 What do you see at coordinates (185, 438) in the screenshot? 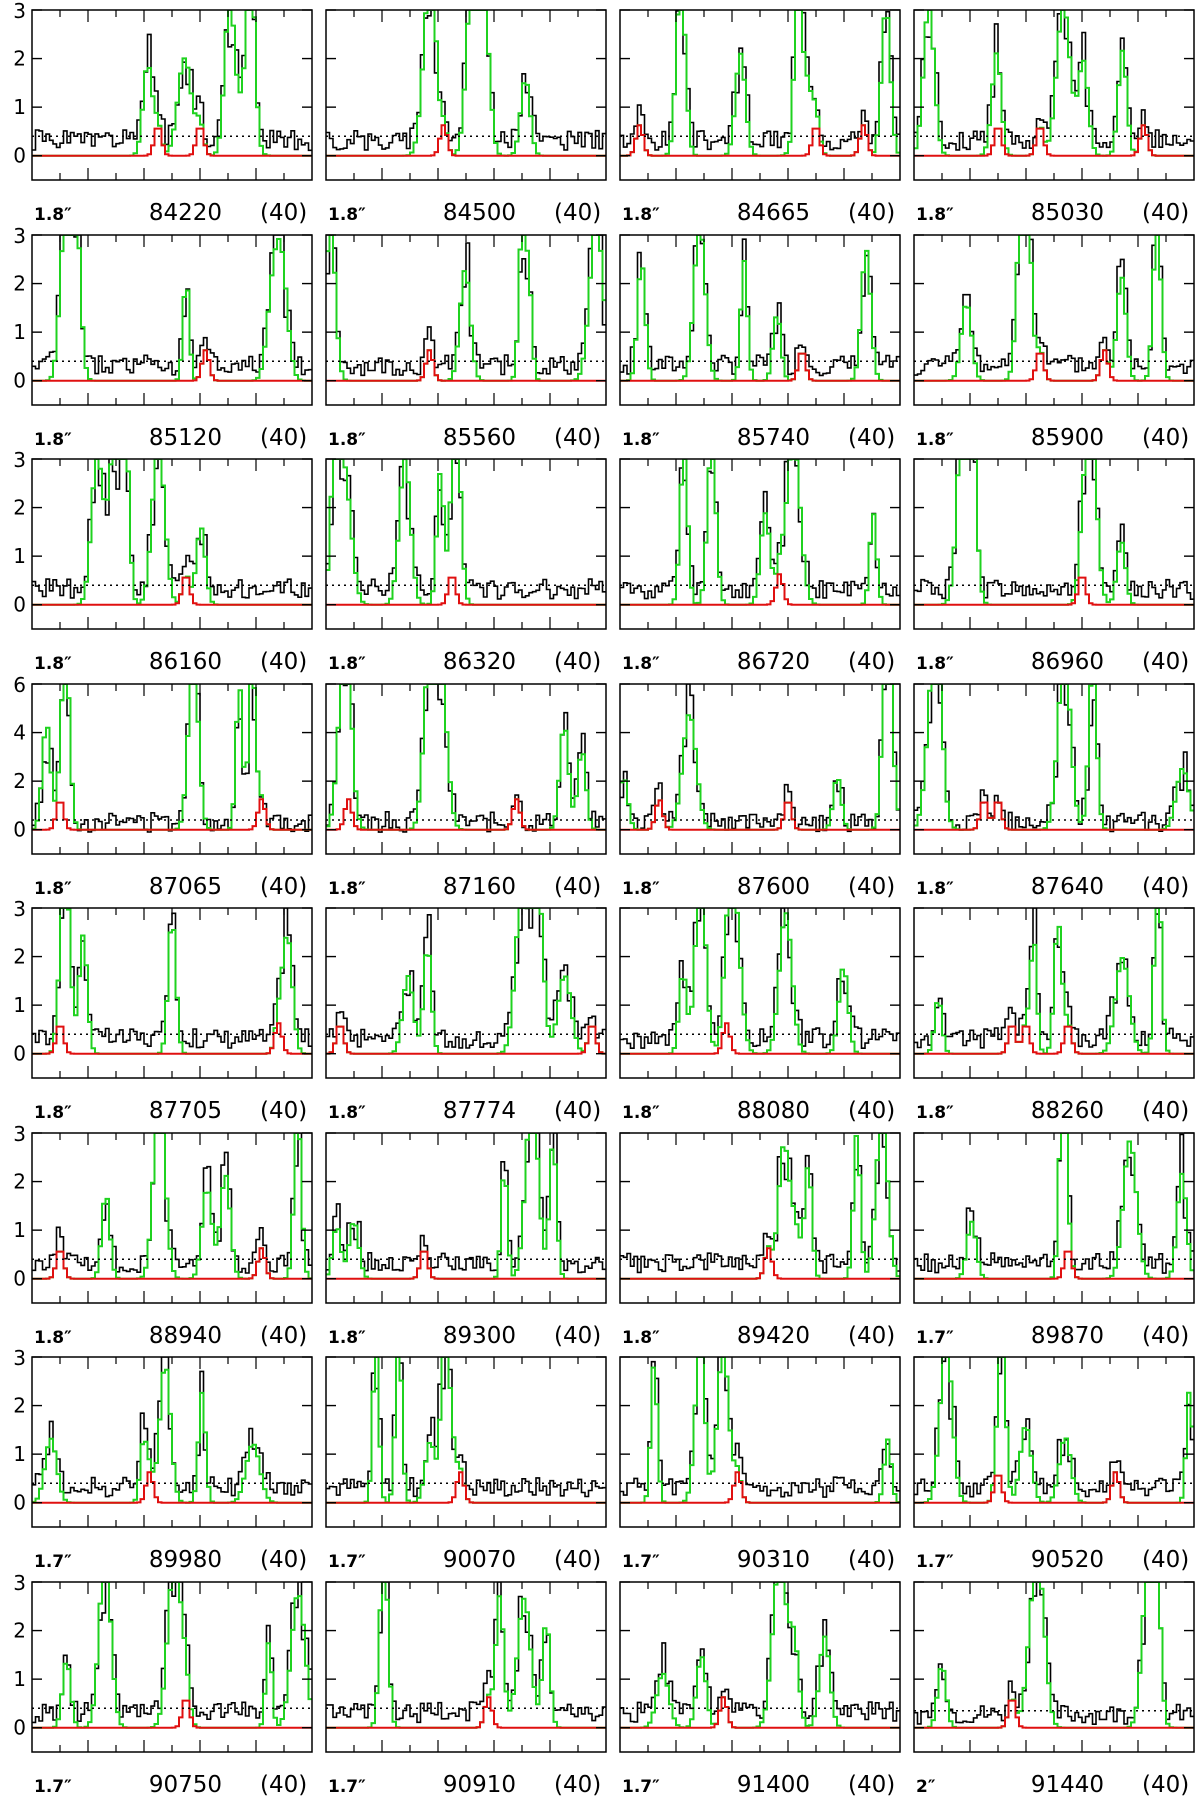
I see `frequency-label: 85120` at bounding box center [185, 438].